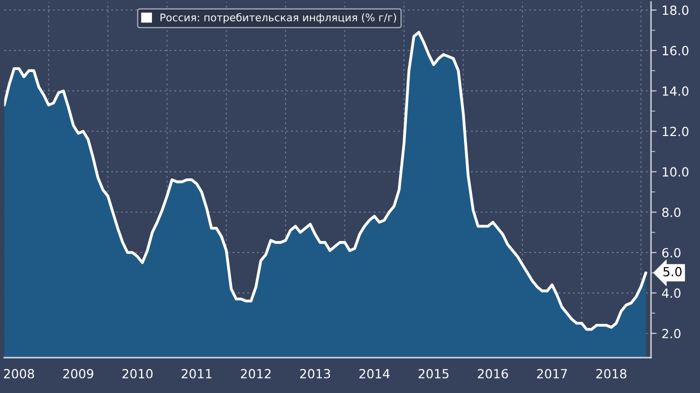 This screenshot has width=700, height=393. Describe the element at coordinates (671, 293) in the screenshot. I see `y-tick-label: 4.0` at that location.